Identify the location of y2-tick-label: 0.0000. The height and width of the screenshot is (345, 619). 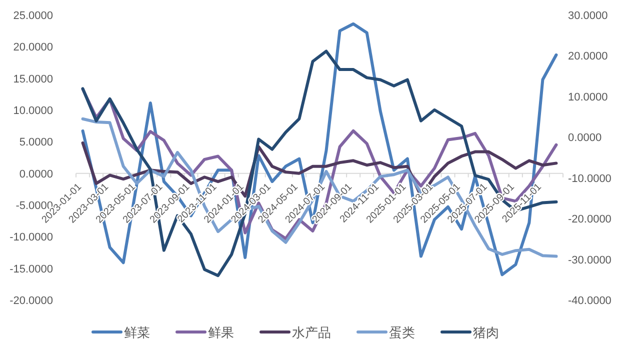
(585, 138).